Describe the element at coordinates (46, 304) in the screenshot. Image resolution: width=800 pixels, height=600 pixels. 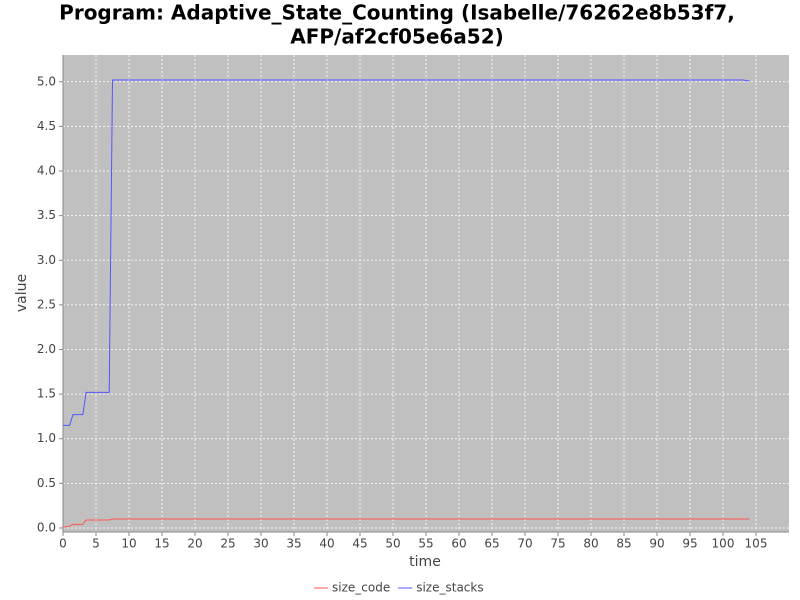
I see `y-tick-label: 2.5` at that location.